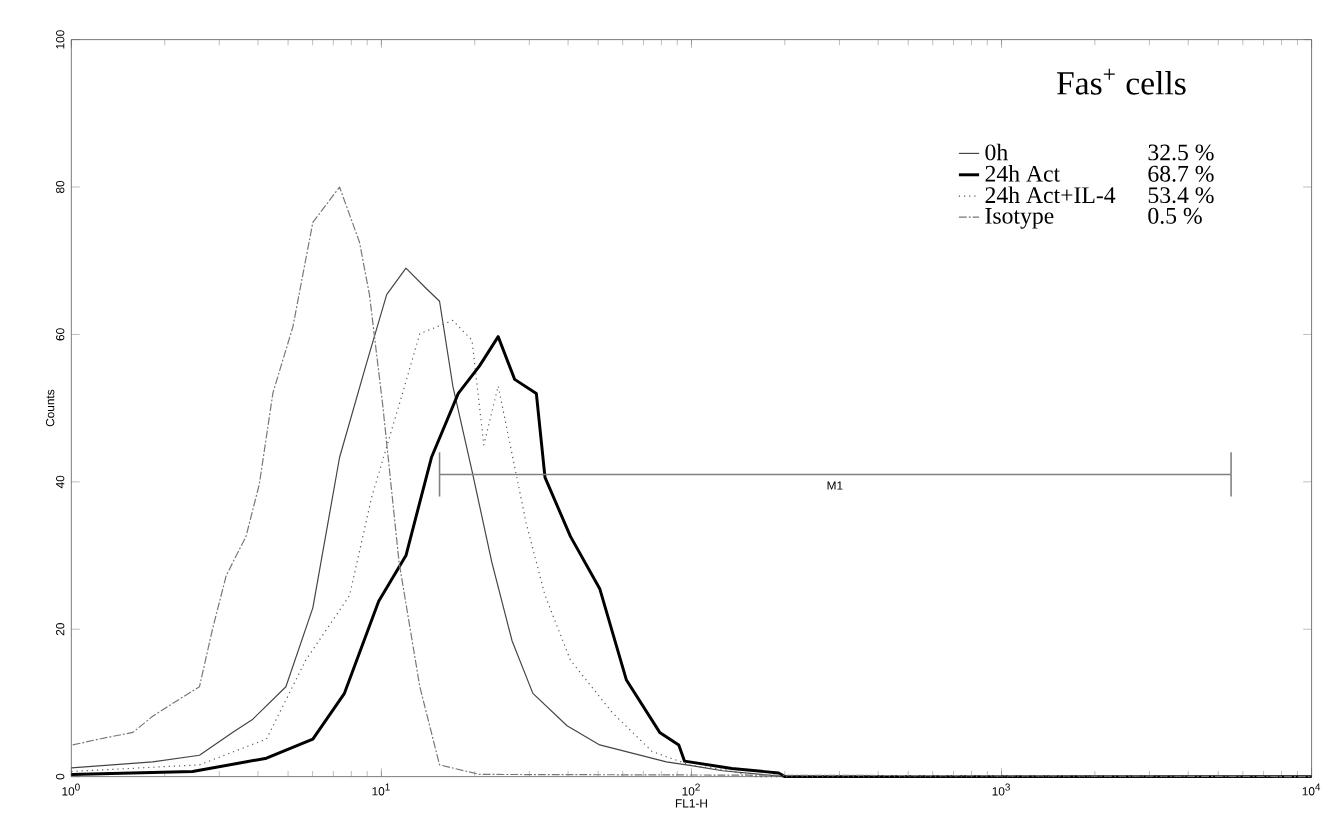  What do you see at coordinates (1023, 173) in the screenshot?
I see `legend-label: 24h Act` at bounding box center [1023, 173].